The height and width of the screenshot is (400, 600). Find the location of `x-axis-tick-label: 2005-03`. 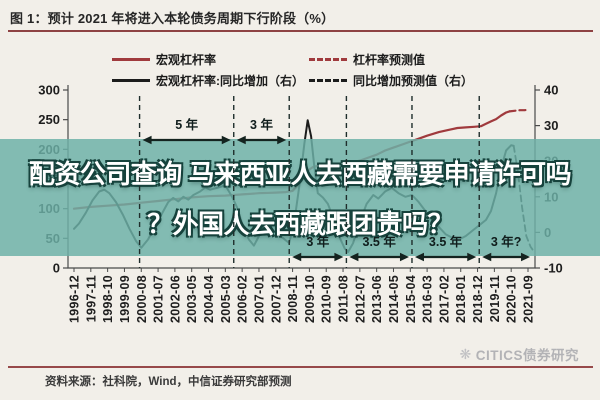

x-axis-tick-label: 2005-03 is located at coordinates (226, 299).